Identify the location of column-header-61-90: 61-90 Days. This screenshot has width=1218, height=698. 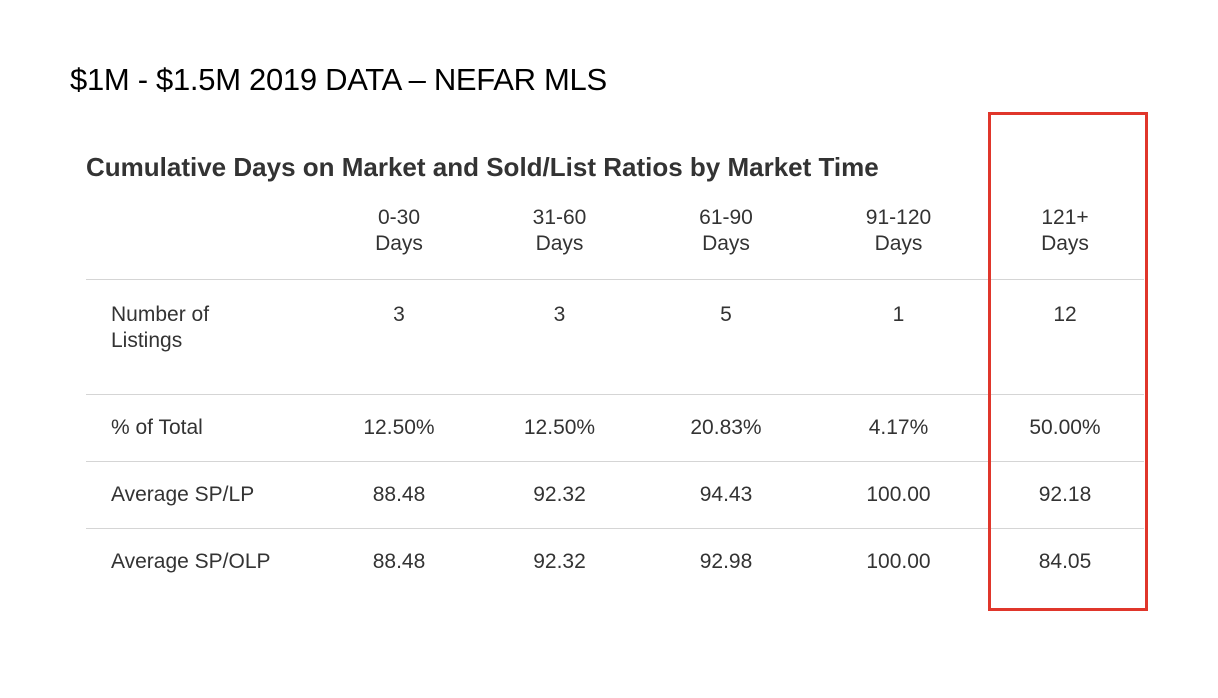
(726, 242).